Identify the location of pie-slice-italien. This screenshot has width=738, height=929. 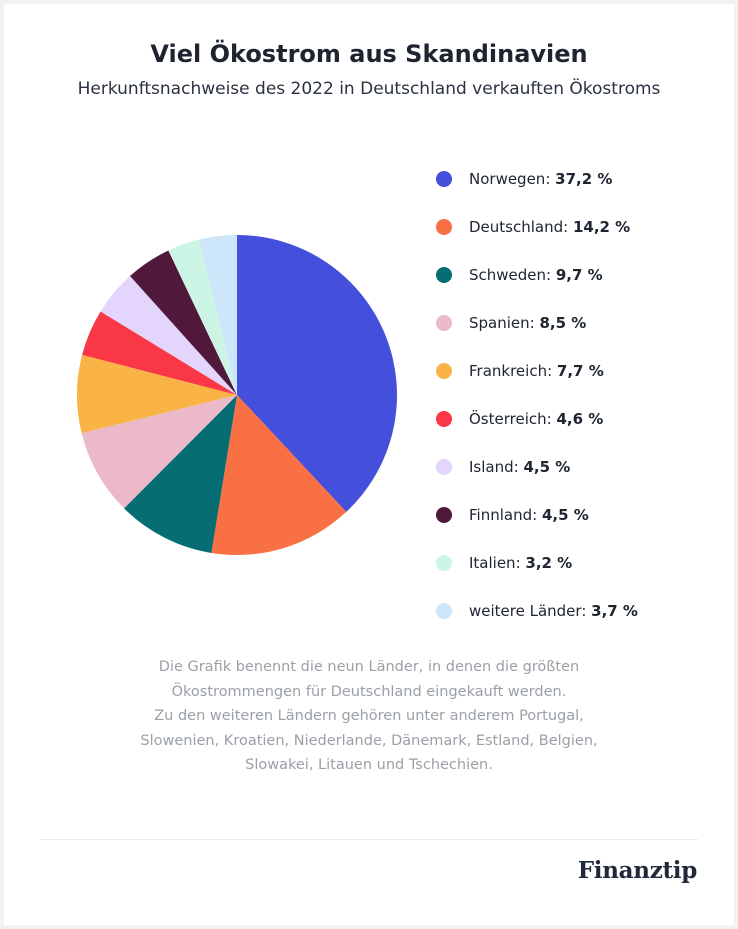
(202, 317).